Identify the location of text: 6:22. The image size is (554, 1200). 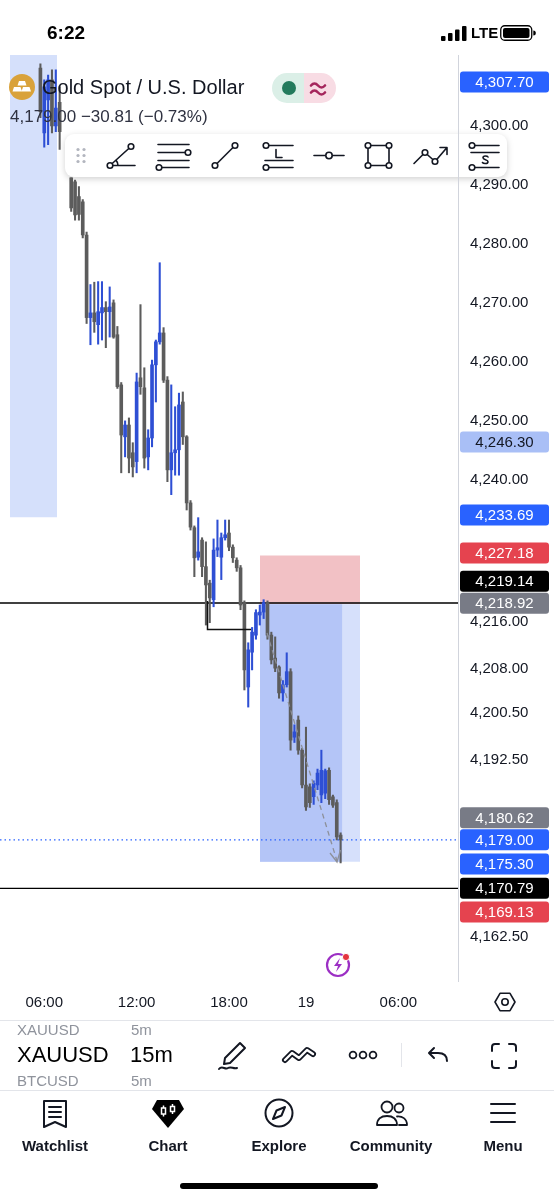
(66, 33).